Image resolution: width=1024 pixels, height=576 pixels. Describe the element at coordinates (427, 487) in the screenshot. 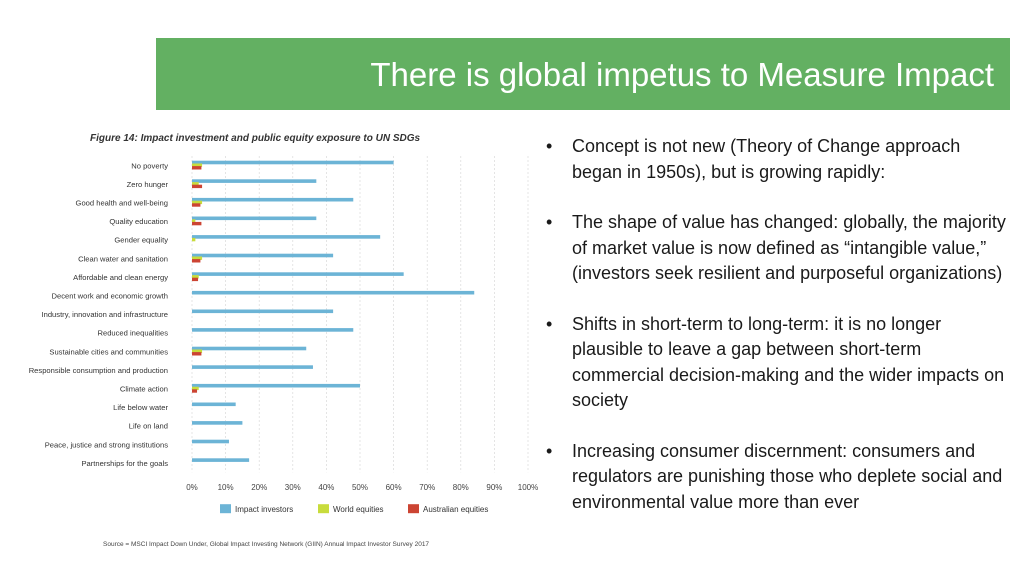

I see `x-tick-label: 70%` at that location.